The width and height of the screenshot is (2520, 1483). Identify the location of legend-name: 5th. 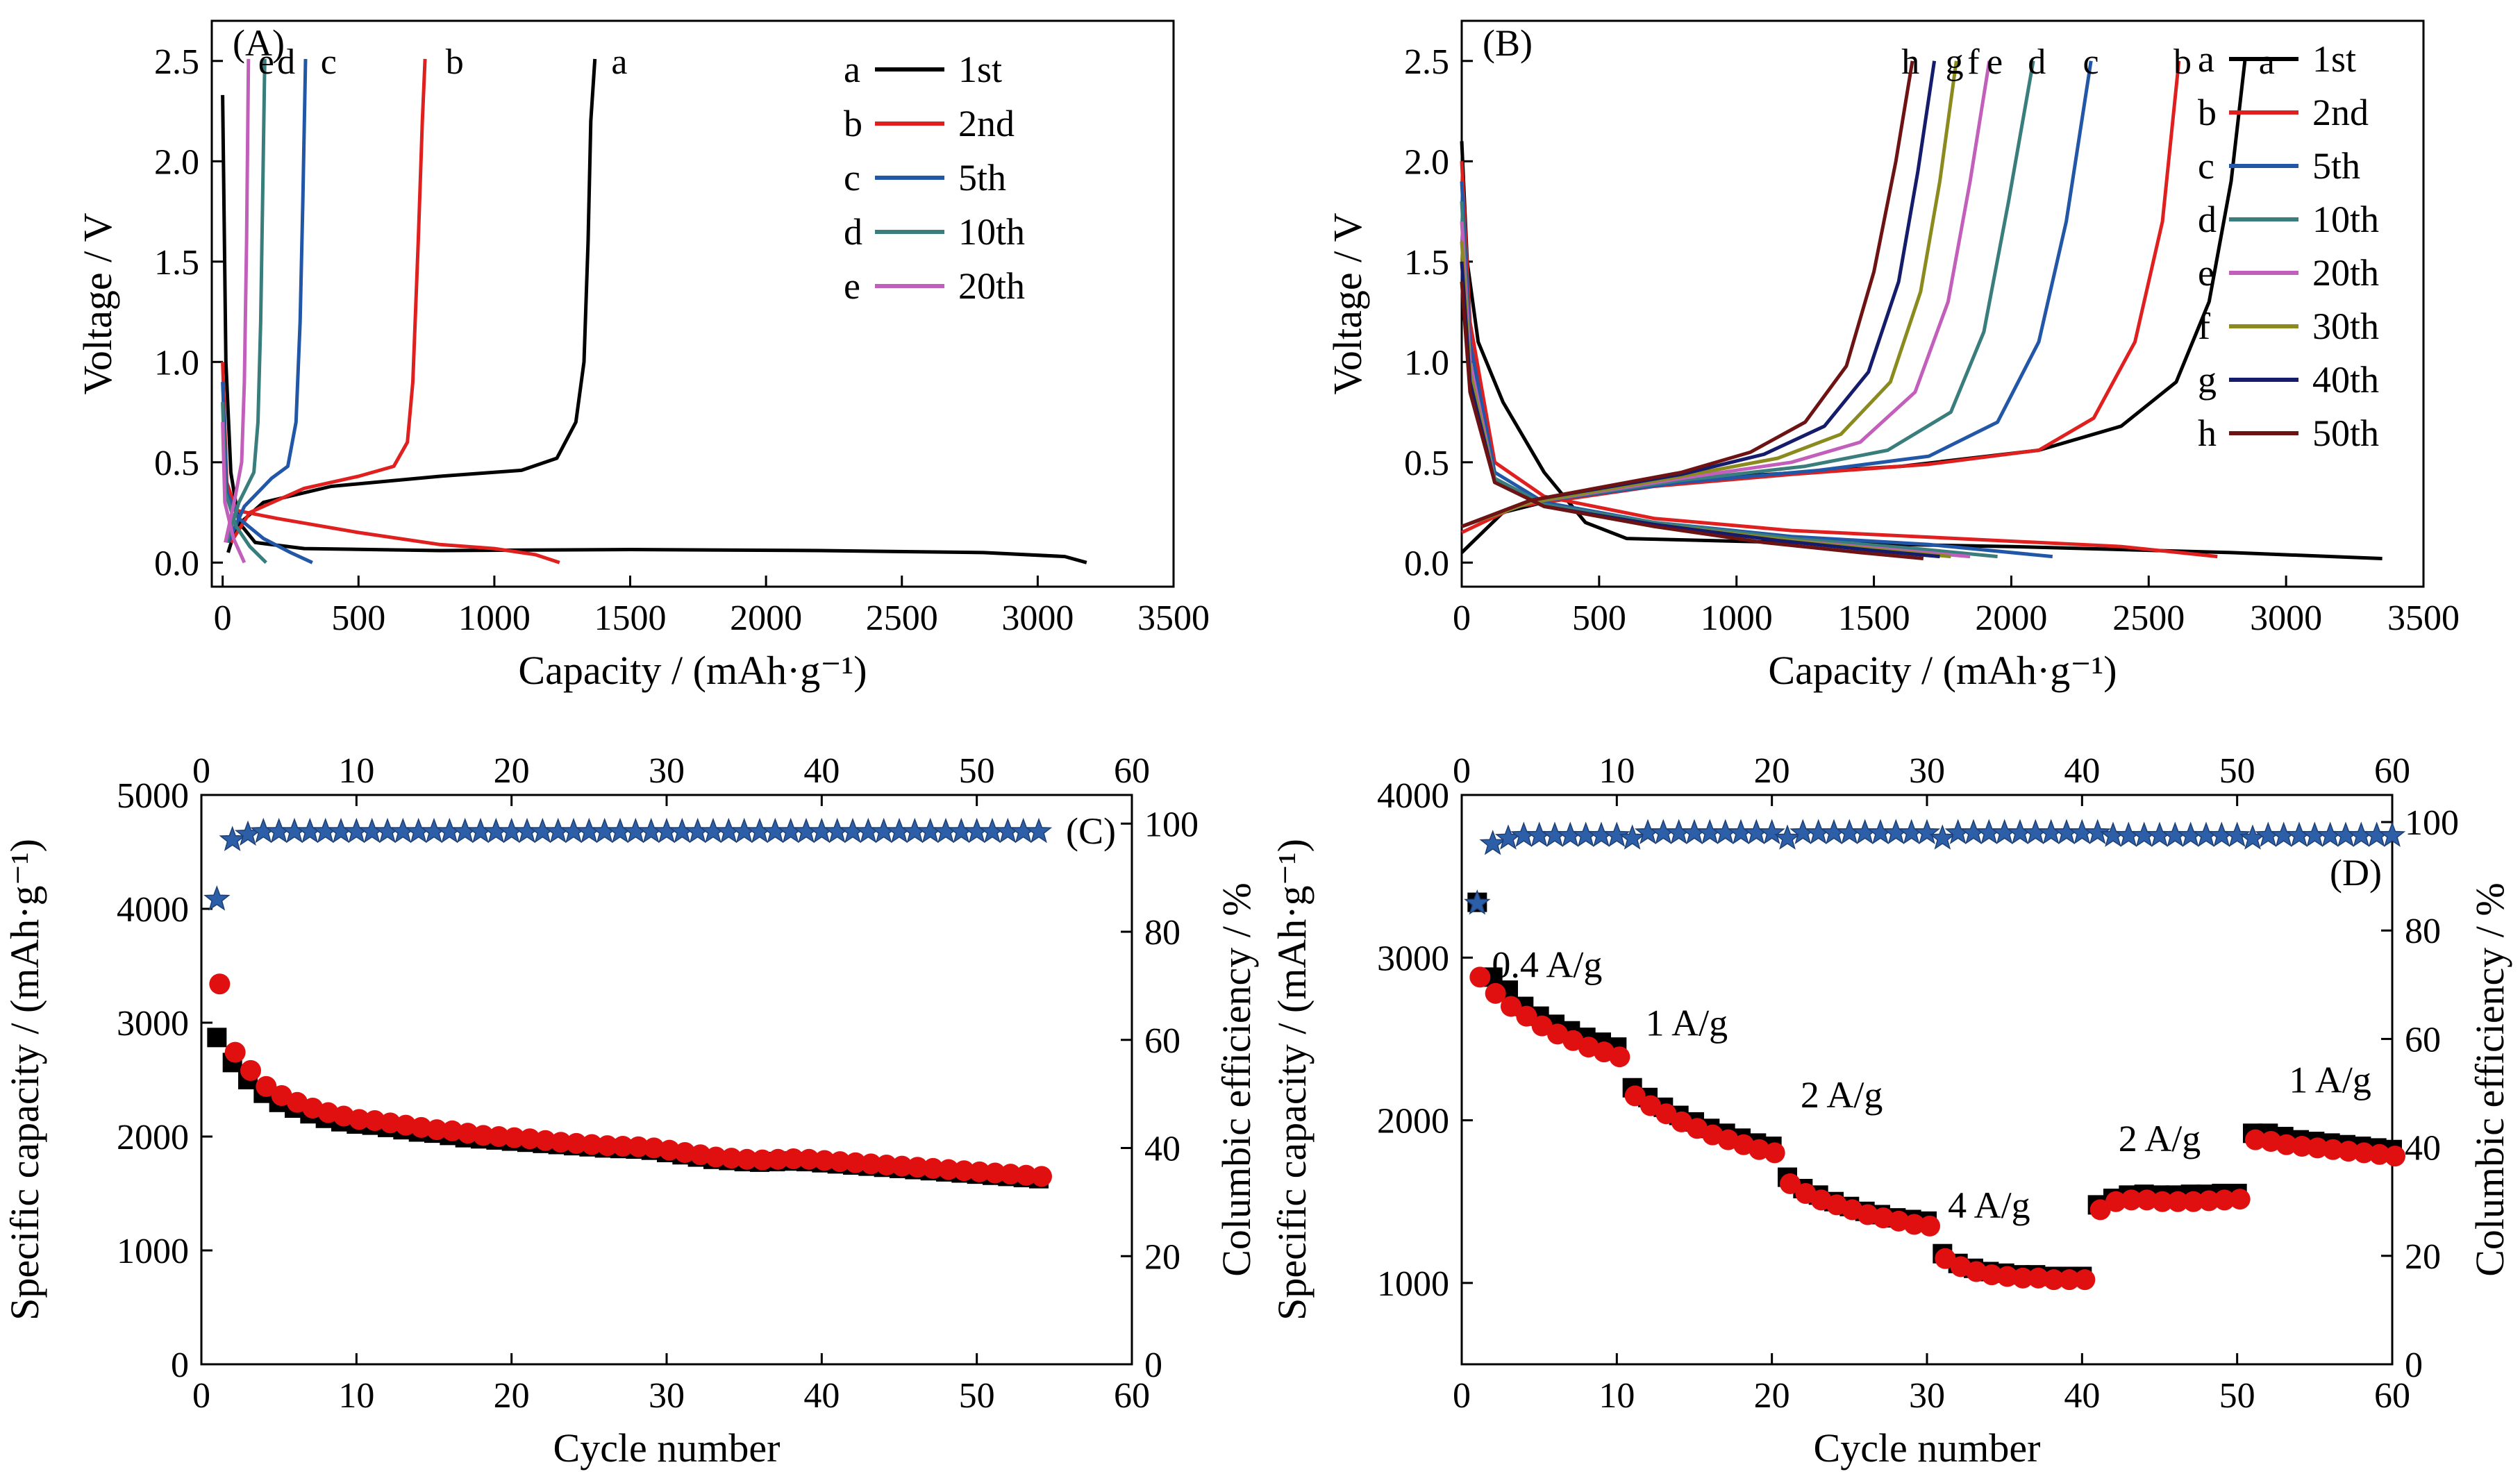
(982, 178).